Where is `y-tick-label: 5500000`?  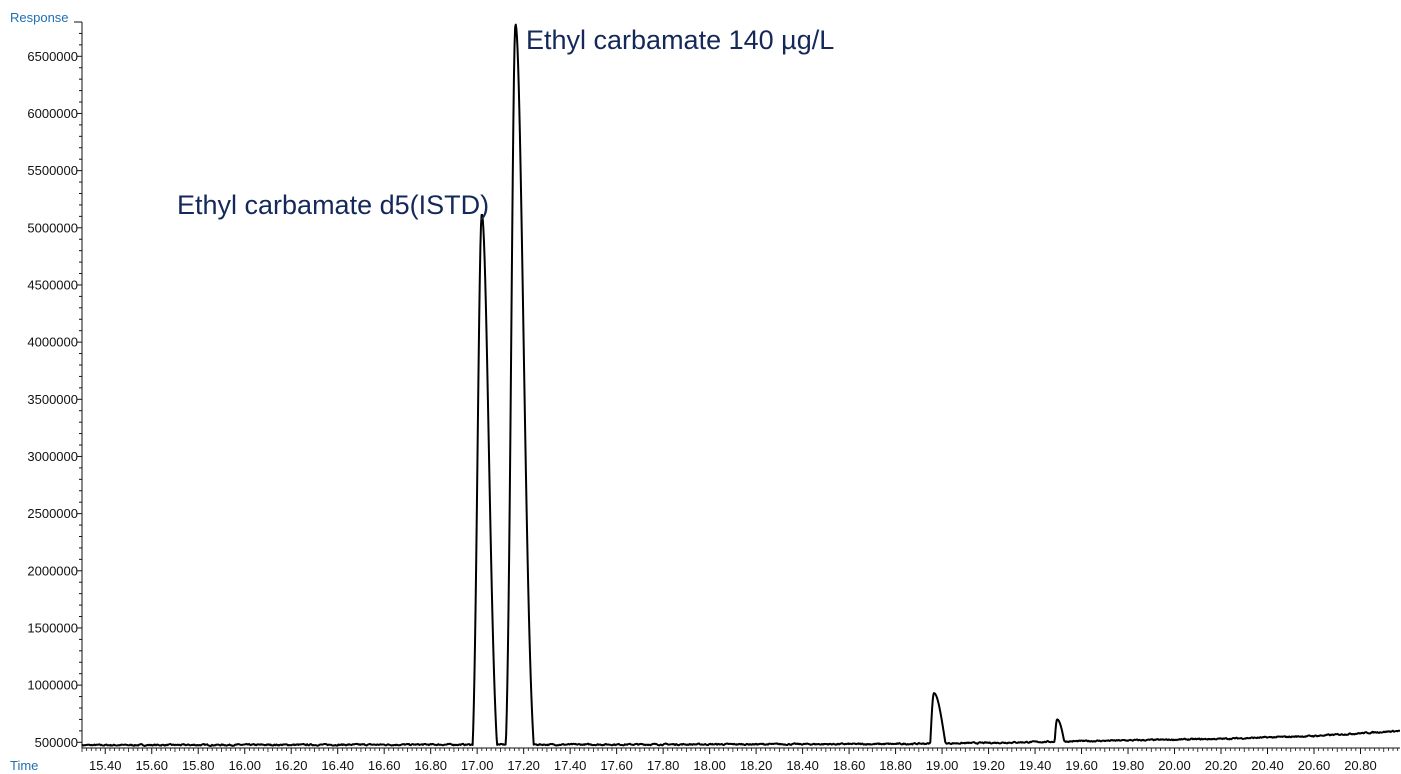
y-tick-label: 5500000 is located at coordinates (52, 170).